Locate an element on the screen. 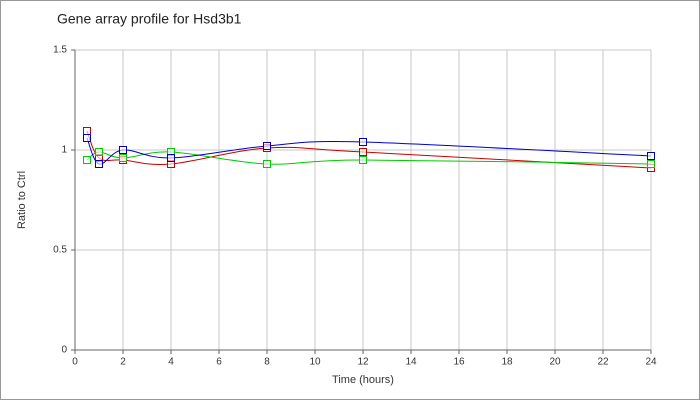  x-tick-label: 8 is located at coordinates (267, 362).